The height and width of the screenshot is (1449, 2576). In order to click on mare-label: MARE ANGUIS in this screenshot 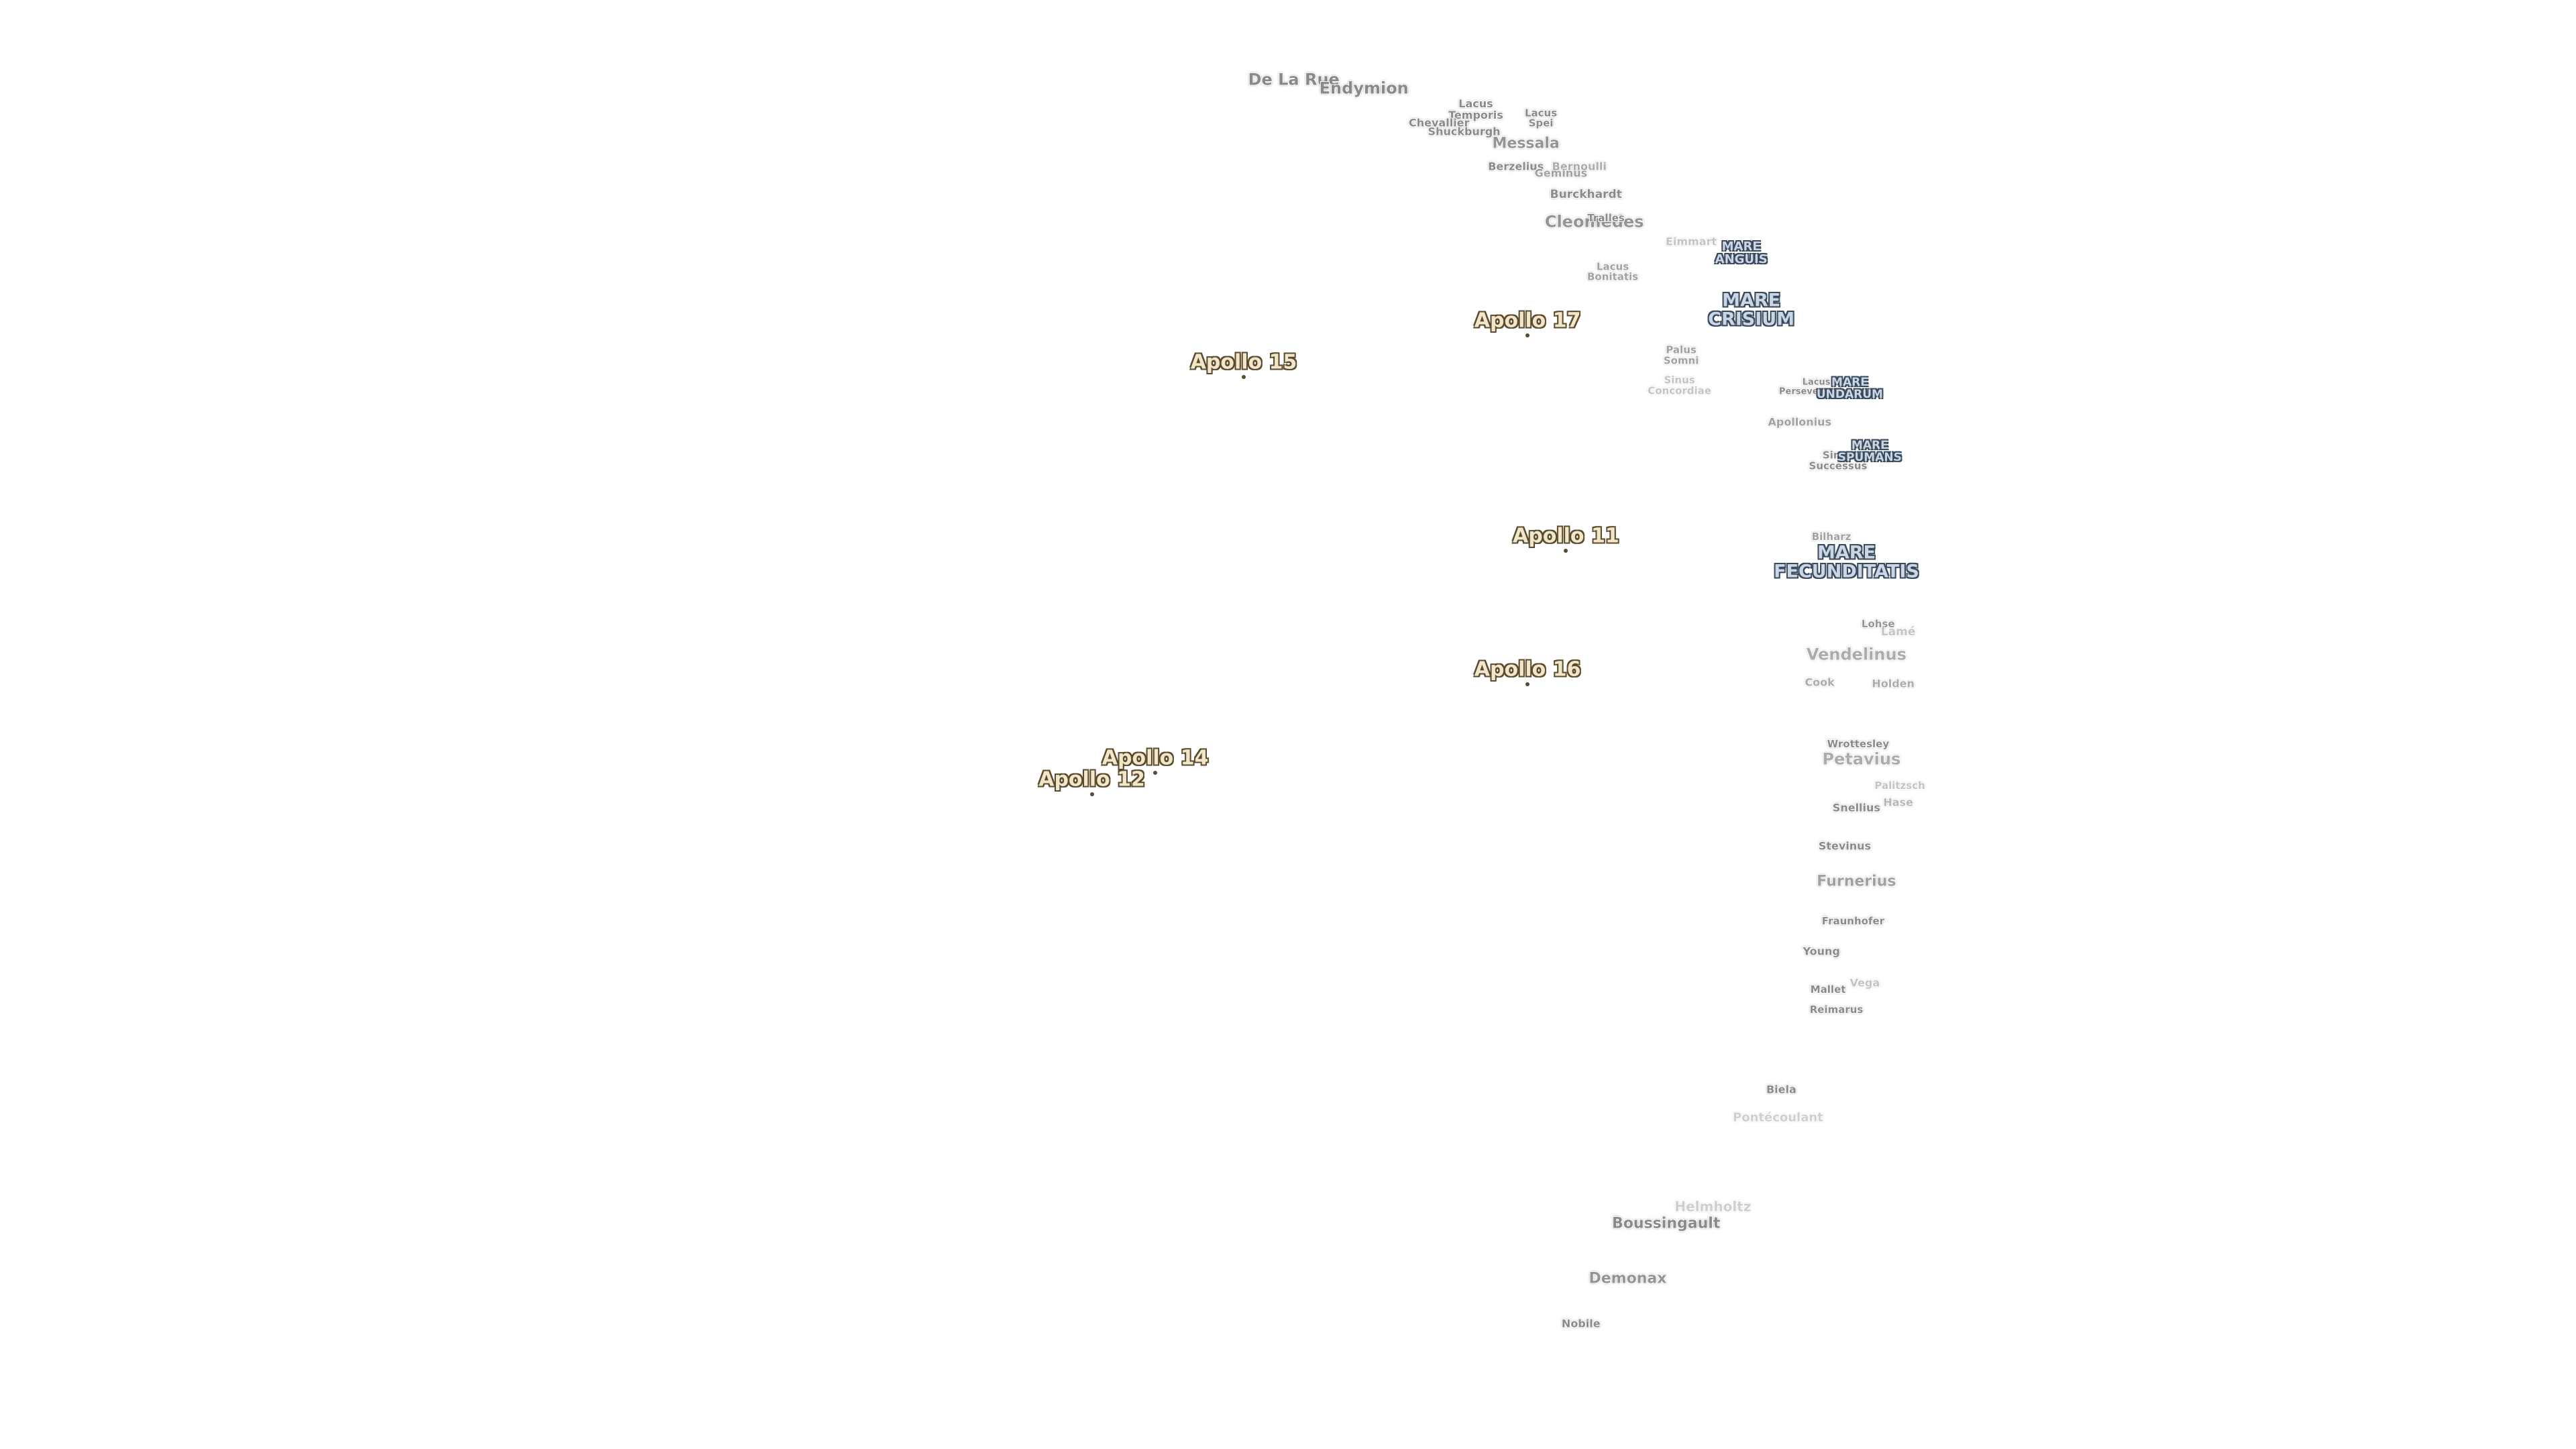, I will do `click(1741, 253)`.